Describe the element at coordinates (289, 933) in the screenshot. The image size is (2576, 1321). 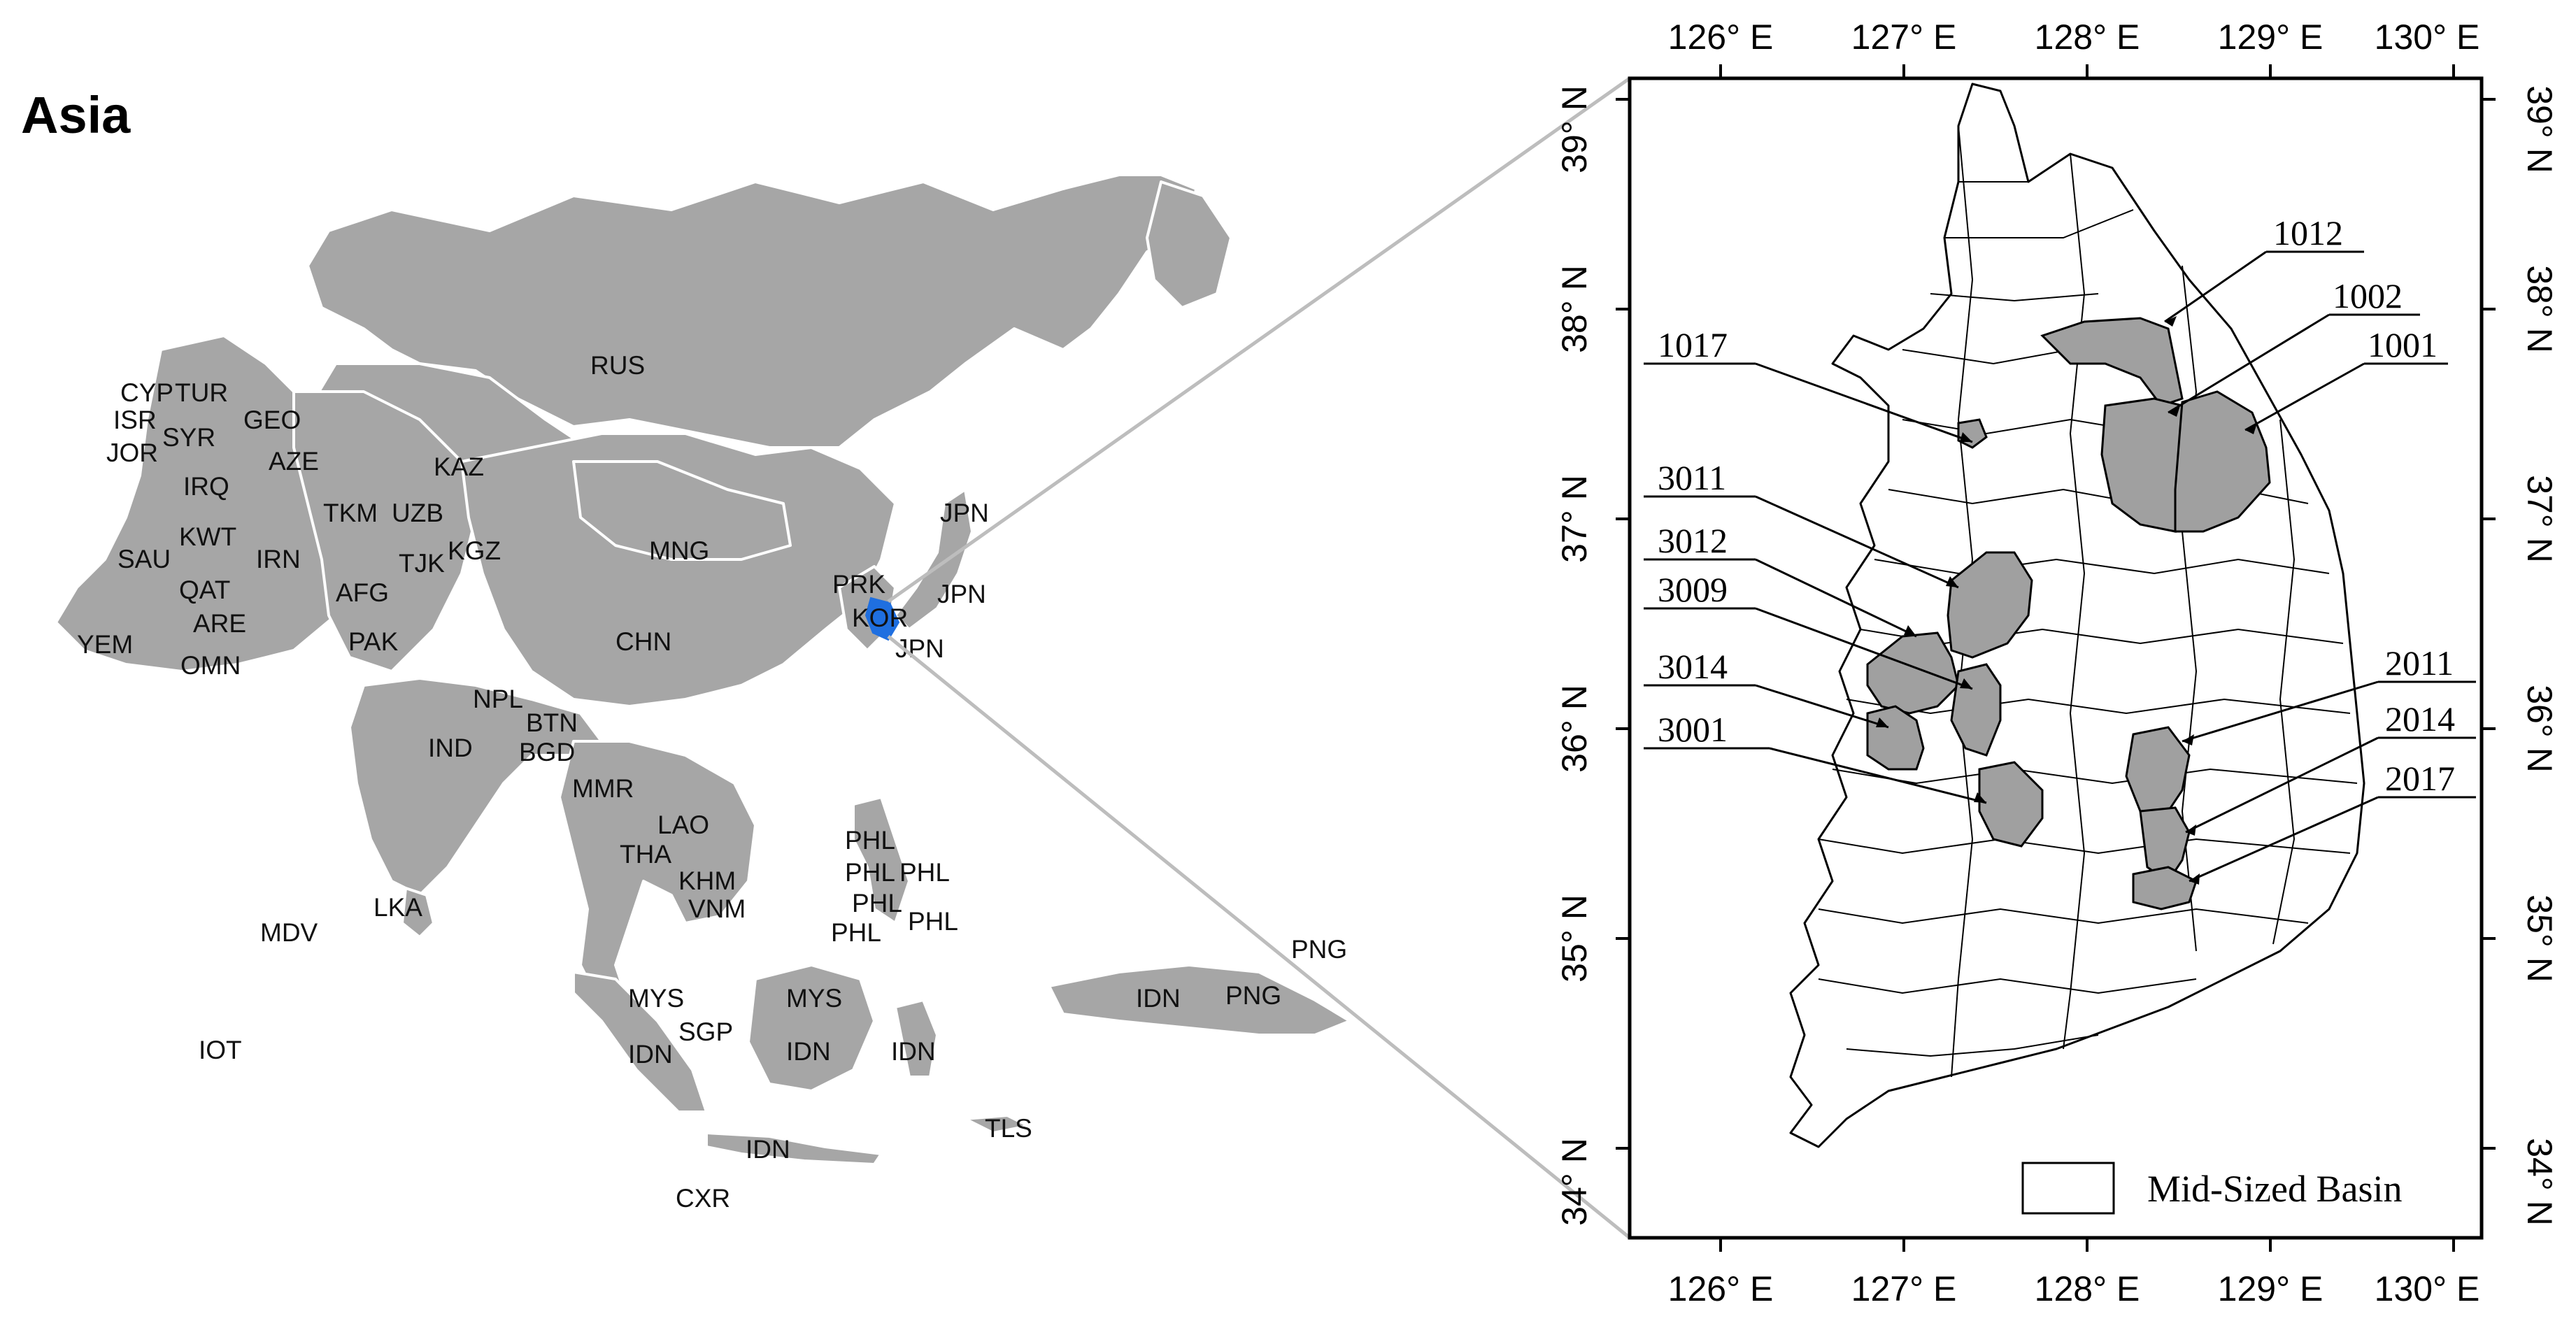
I see `country-label: MDV` at that location.